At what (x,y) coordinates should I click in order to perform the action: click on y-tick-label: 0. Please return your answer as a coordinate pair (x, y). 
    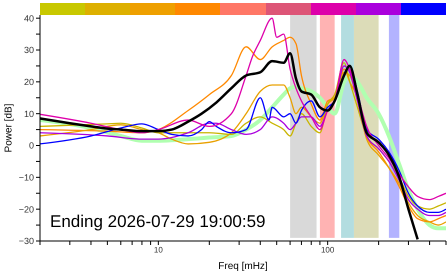
    Looking at the image, I should click on (31, 145).